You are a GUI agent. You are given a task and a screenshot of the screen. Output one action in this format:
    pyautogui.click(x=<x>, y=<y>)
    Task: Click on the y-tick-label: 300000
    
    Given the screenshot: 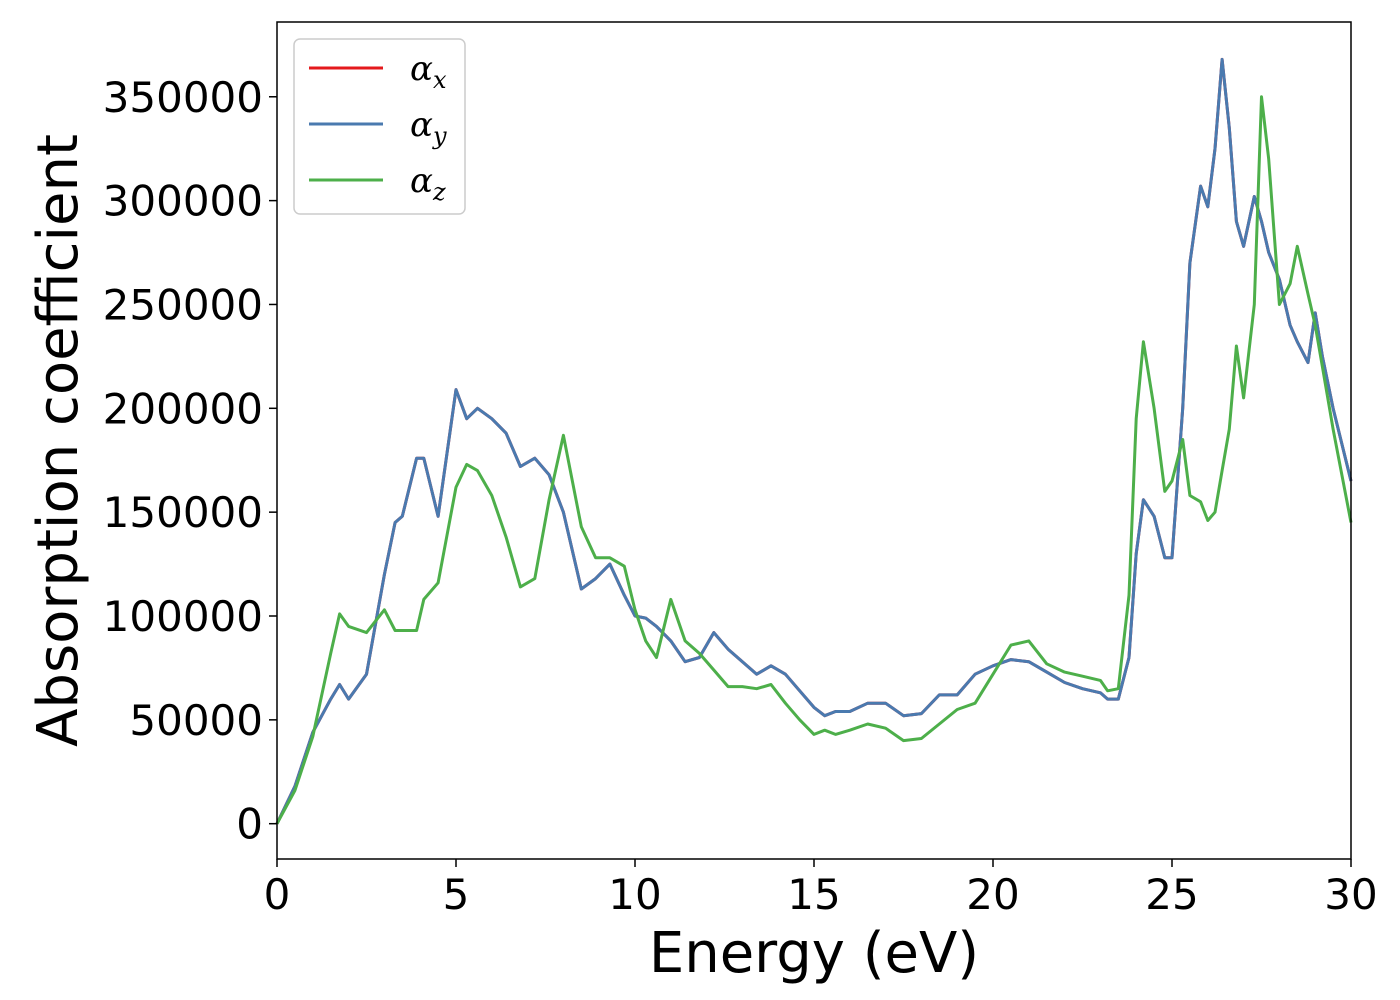 What is the action you would take?
    pyautogui.click(x=183, y=201)
    